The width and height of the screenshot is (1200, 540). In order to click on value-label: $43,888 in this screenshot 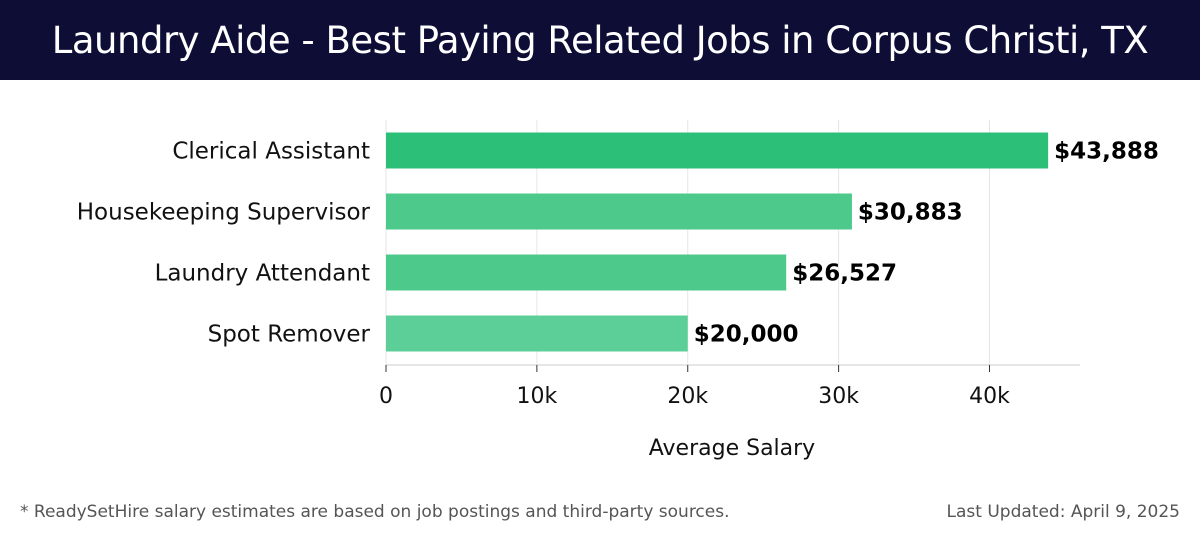, I will do `click(1106, 152)`.